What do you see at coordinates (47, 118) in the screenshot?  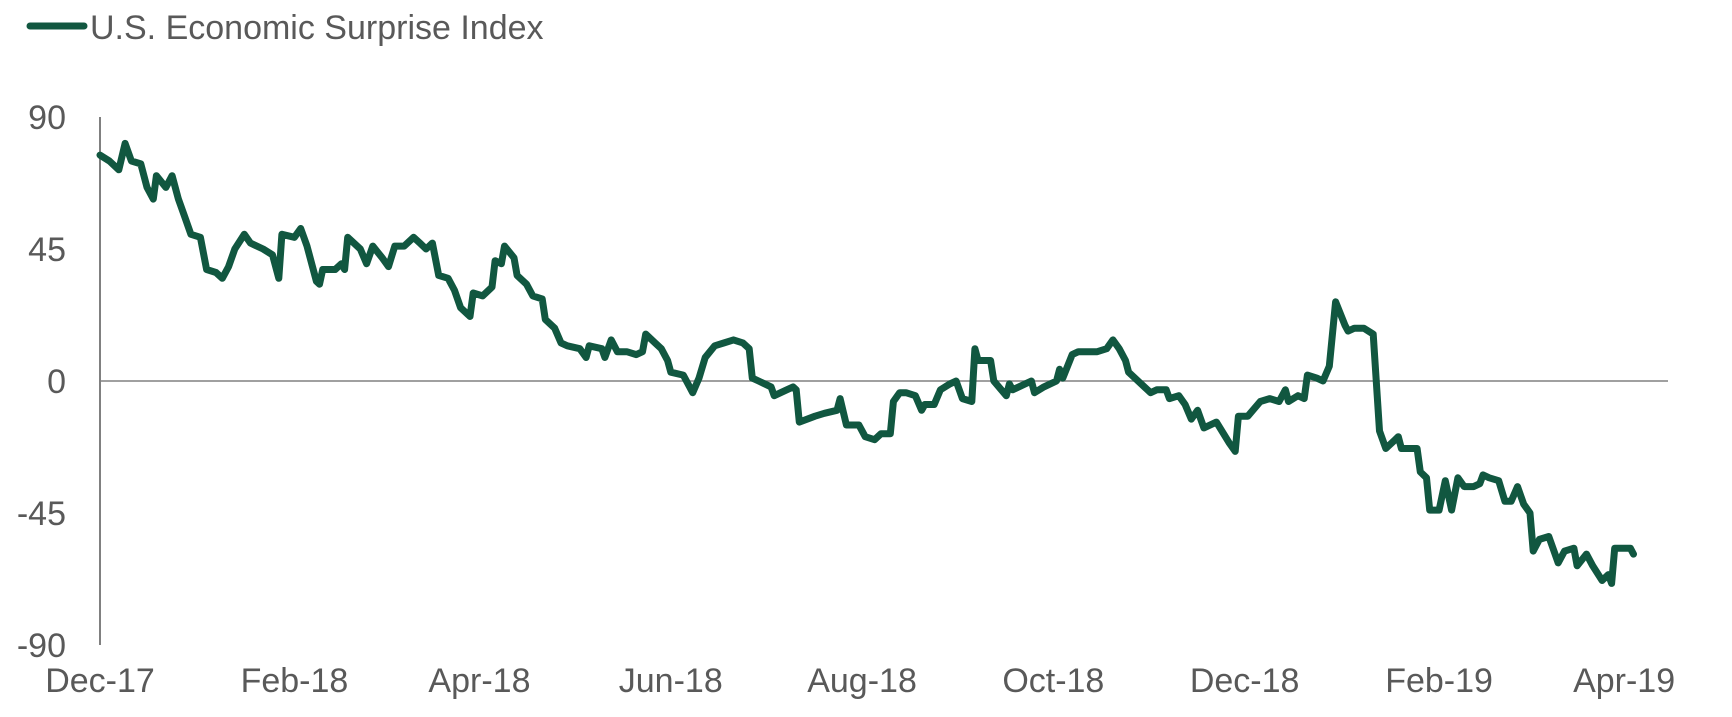 I see `y-tick-label: 90` at bounding box center [47, 118].